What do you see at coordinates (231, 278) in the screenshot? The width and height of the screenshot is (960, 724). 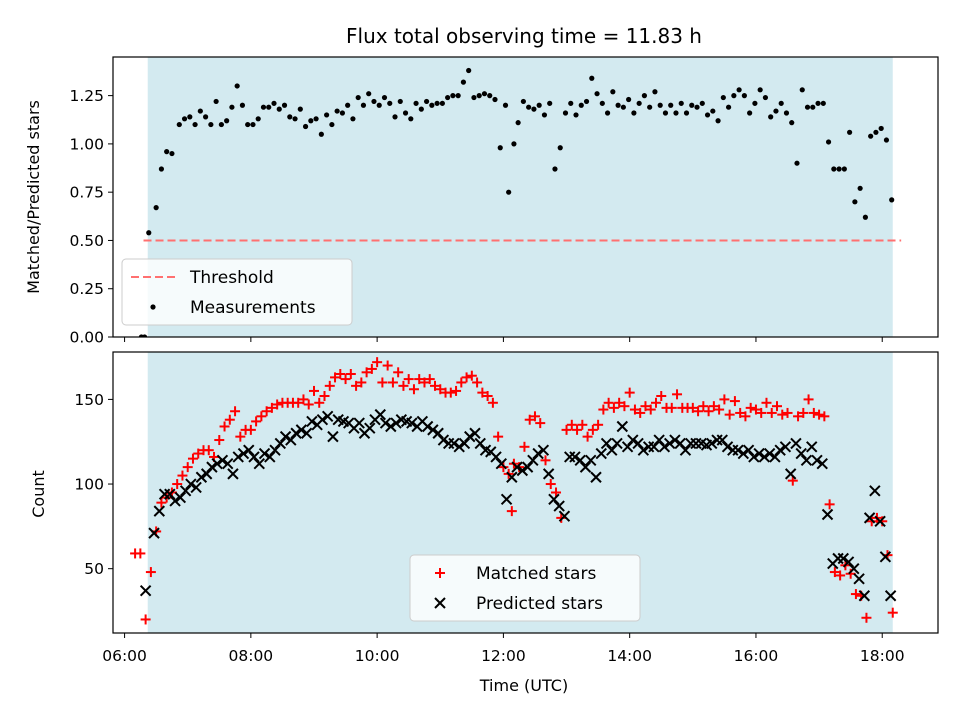 I see `legend-threshold-label: Threshold` at bounding box center [231, 278].